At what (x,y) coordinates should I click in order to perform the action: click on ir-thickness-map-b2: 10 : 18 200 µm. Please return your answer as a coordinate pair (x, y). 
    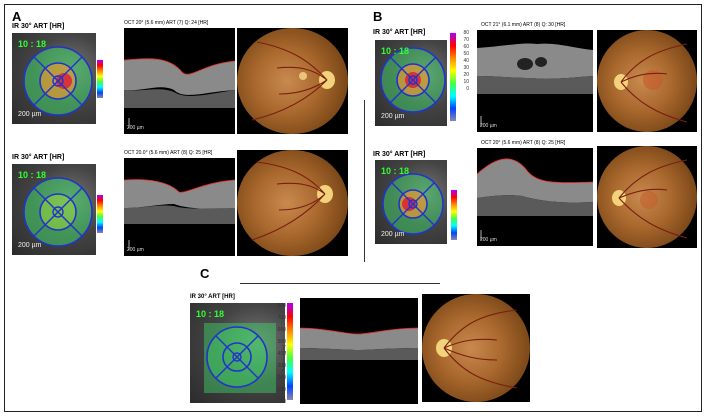
    Looking at the image, I should click on (411, 202).